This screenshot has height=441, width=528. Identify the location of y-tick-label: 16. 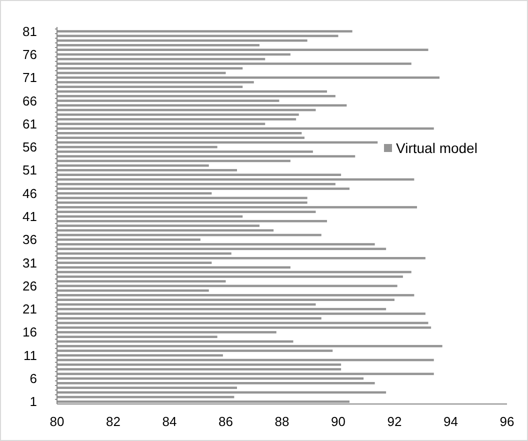
(29, 332).